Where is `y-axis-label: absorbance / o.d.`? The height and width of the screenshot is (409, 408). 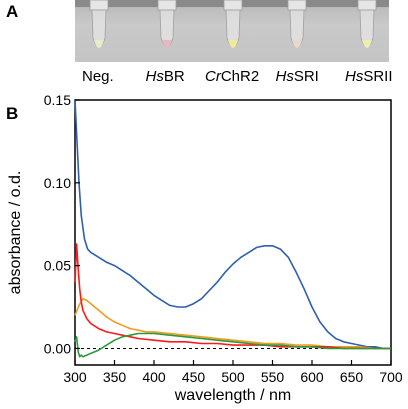
y-axis-label: absorbance / o.d. is located at coordinates (15, 233).